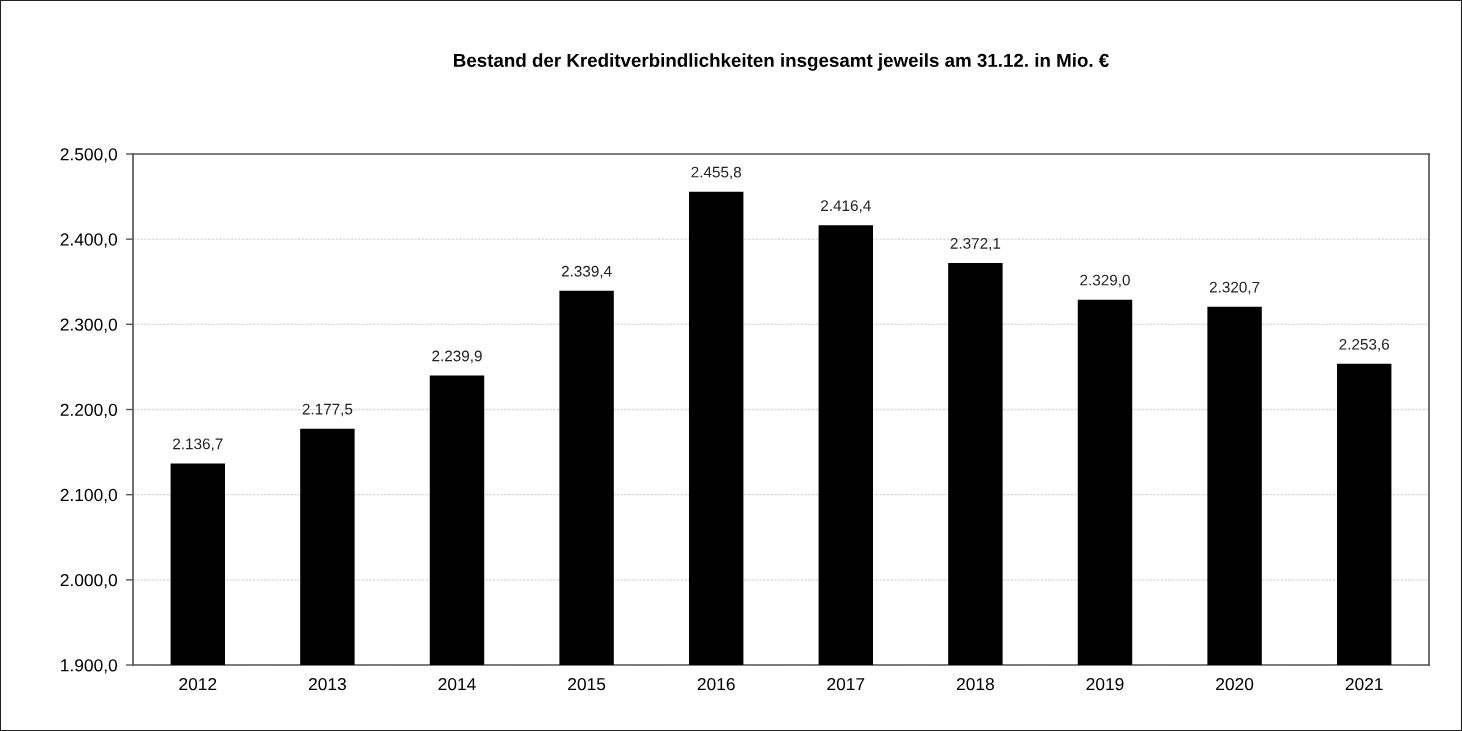 This screenshot has width=1462, height=731. What do you see at coordinates (587, 684) in the screenshot?
I see `x-tick-label: 2015` at bounding box center [587, 684].